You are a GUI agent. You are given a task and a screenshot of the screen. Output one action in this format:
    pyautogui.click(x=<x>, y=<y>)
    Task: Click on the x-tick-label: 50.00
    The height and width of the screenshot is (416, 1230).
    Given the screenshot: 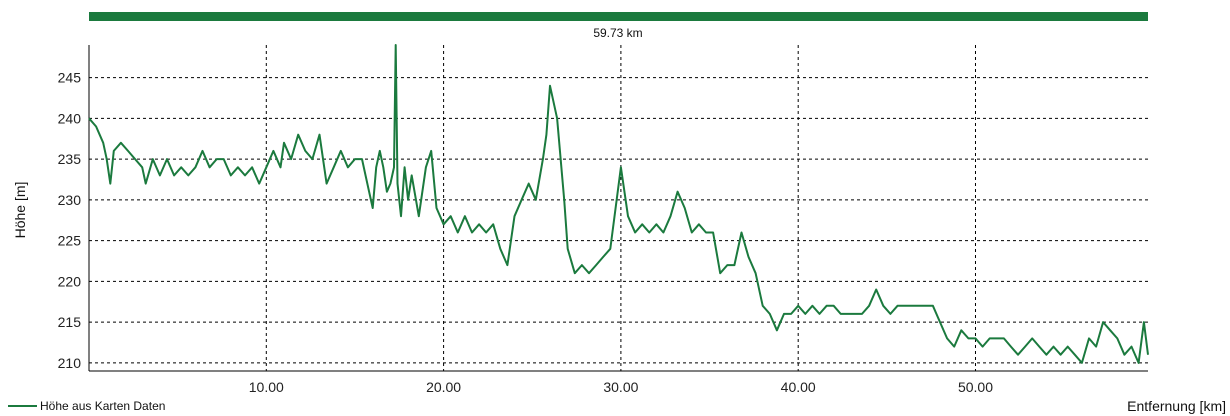 What is the action you would take?
    pyautogui.click(x=975, y=387)
    